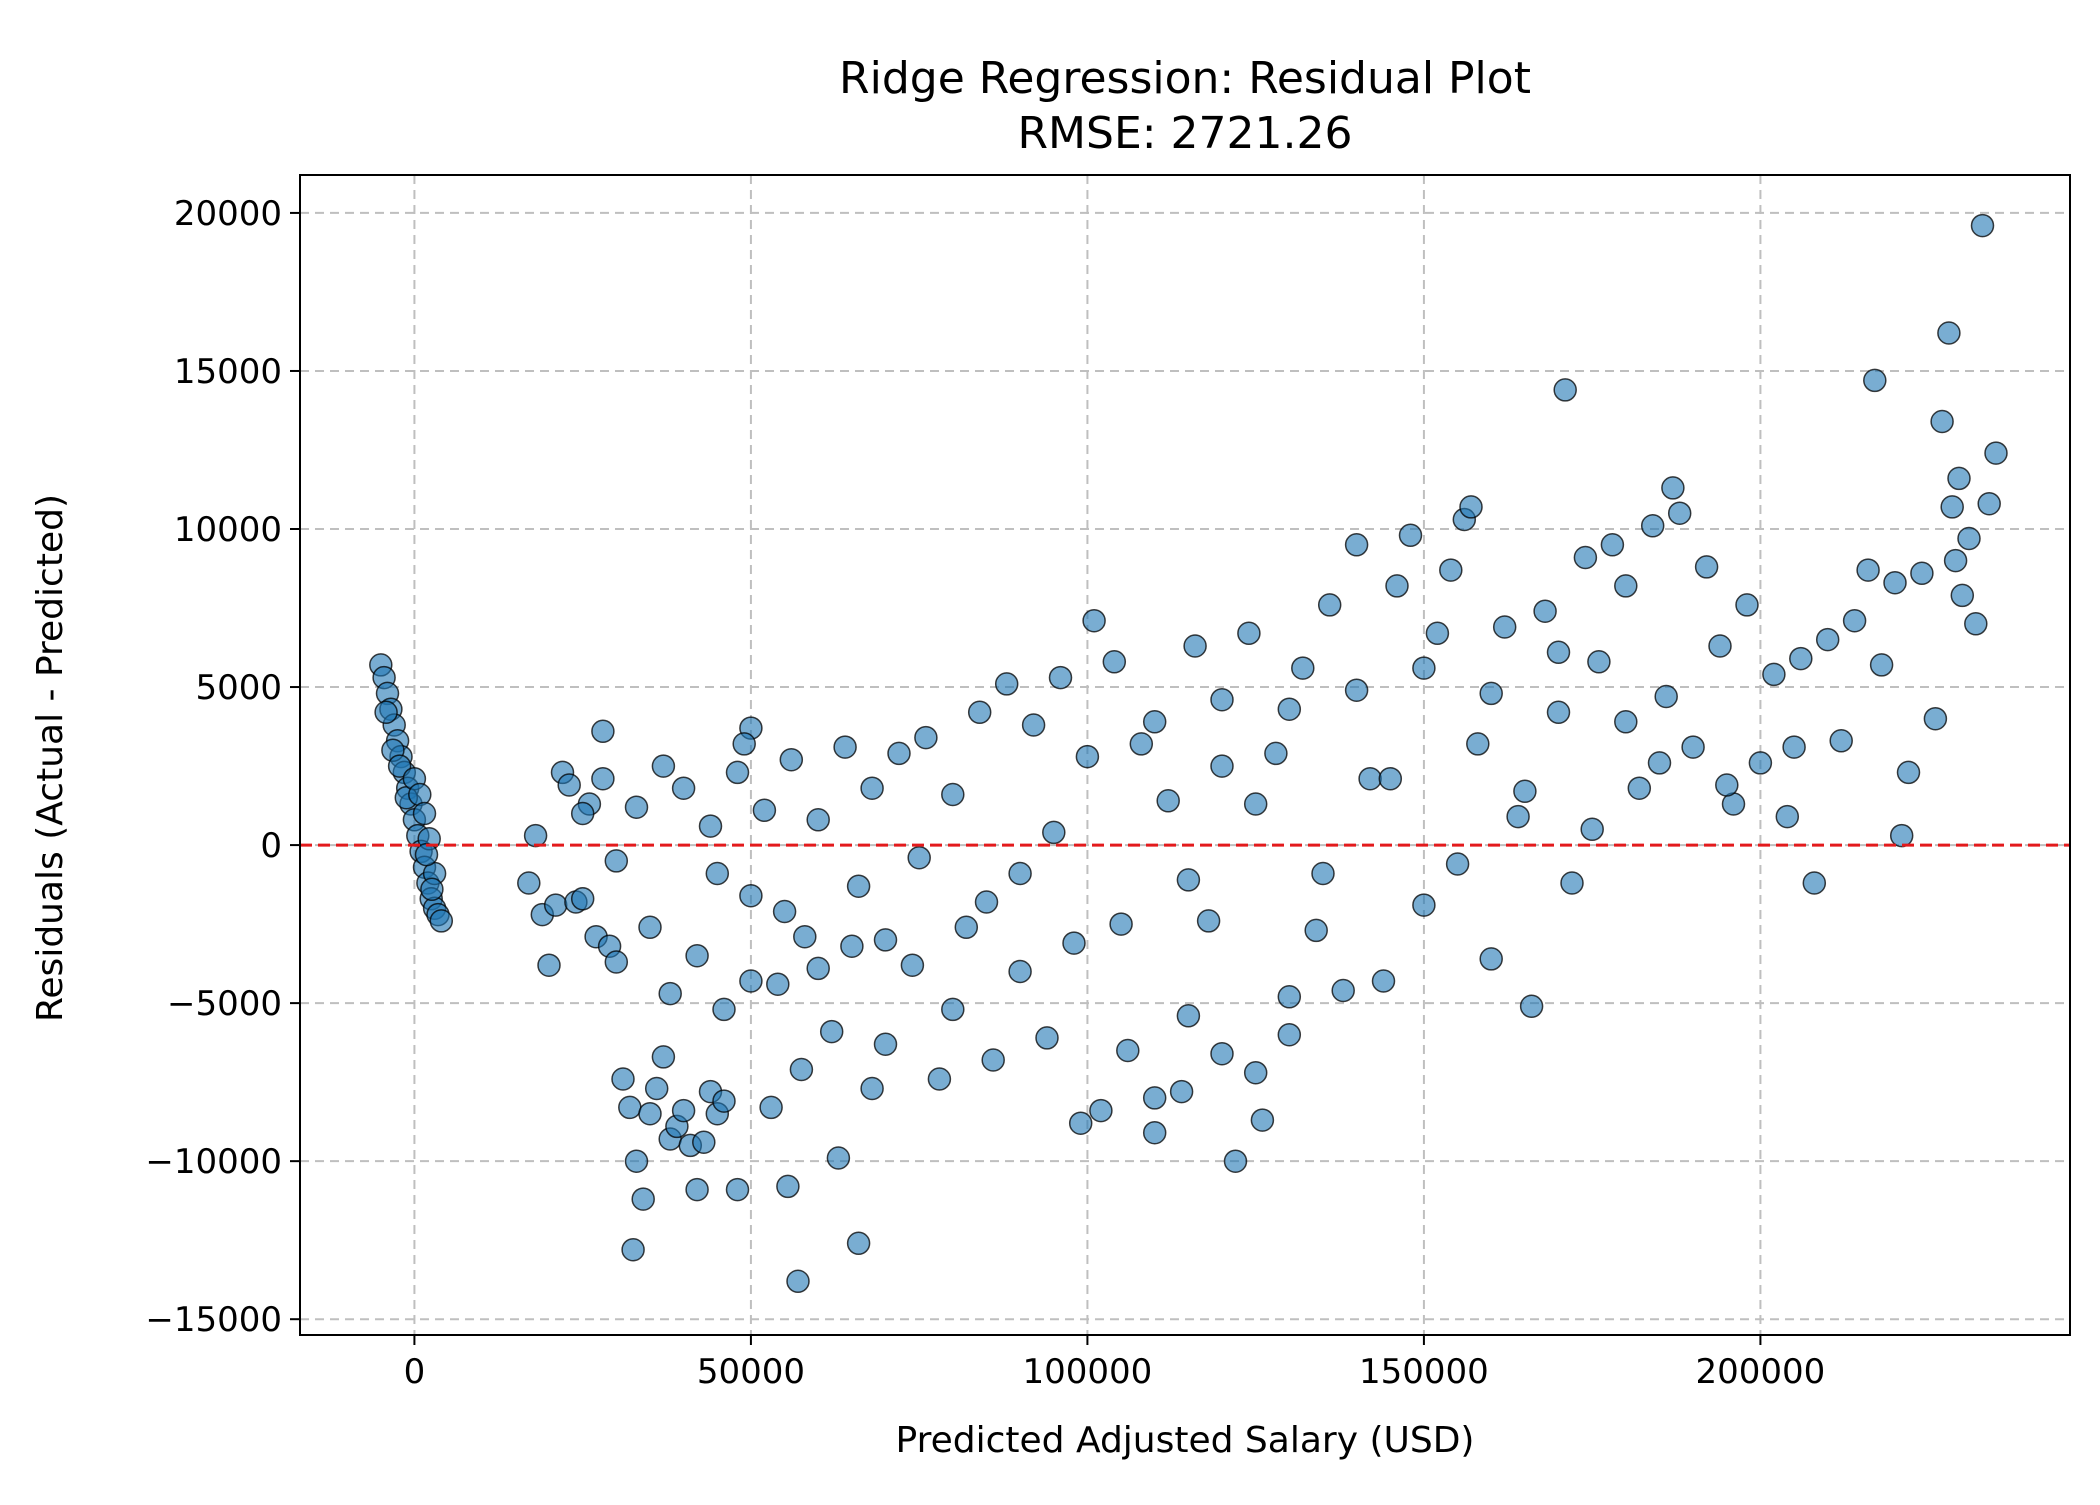 The image size is (2100, 1505). I want to click on x-tick-label: 50000, so click(751, 1372).